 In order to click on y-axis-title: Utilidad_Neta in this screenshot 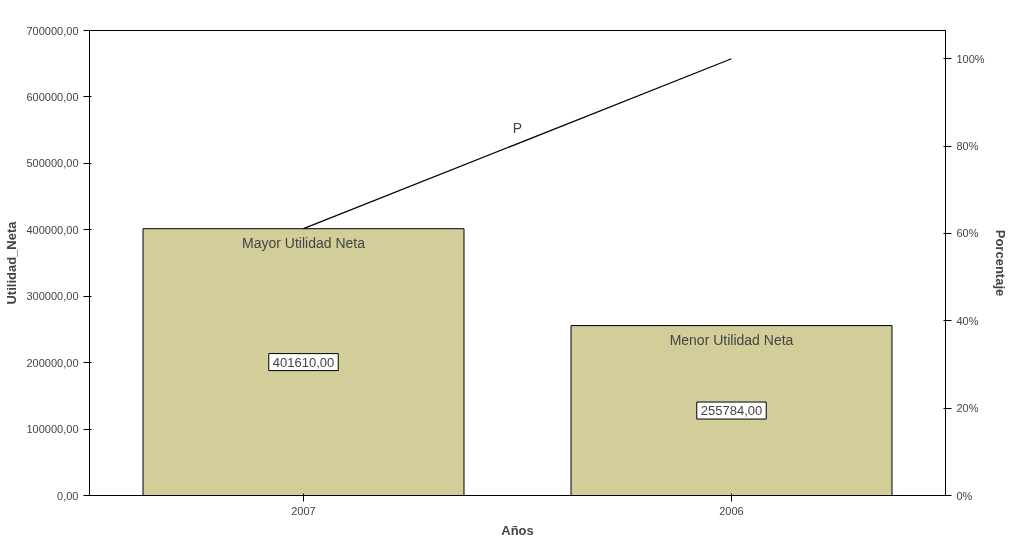, I will do `click(11, 262)`.